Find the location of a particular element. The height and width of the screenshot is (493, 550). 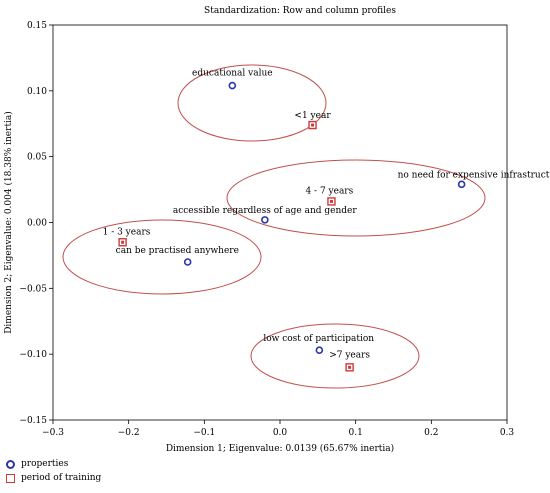

x-tick-label: −0.2 is located at coordinates (129, 433).